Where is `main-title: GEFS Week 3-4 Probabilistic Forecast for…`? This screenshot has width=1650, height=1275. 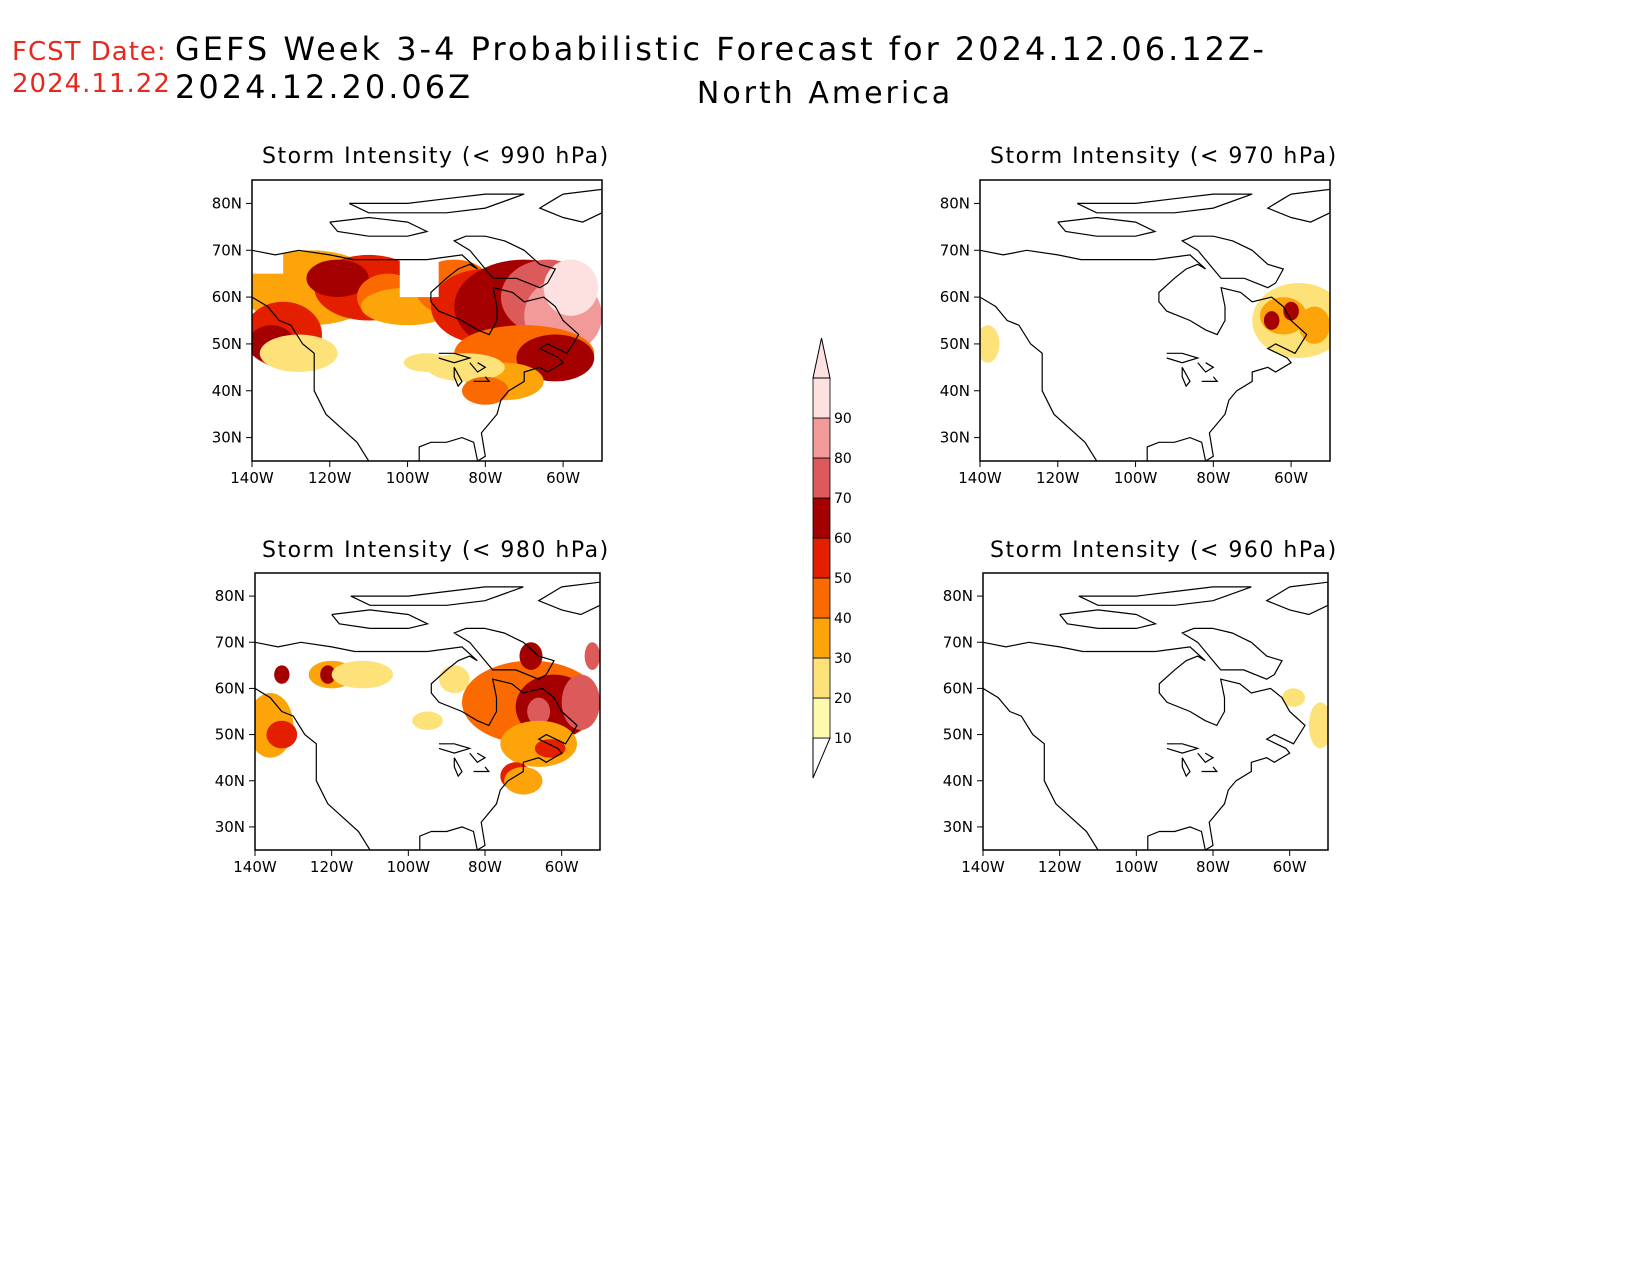 main-title: GEFS Week 3-4 Probabilistic Forecast for… is located at coordinates (721, 68).